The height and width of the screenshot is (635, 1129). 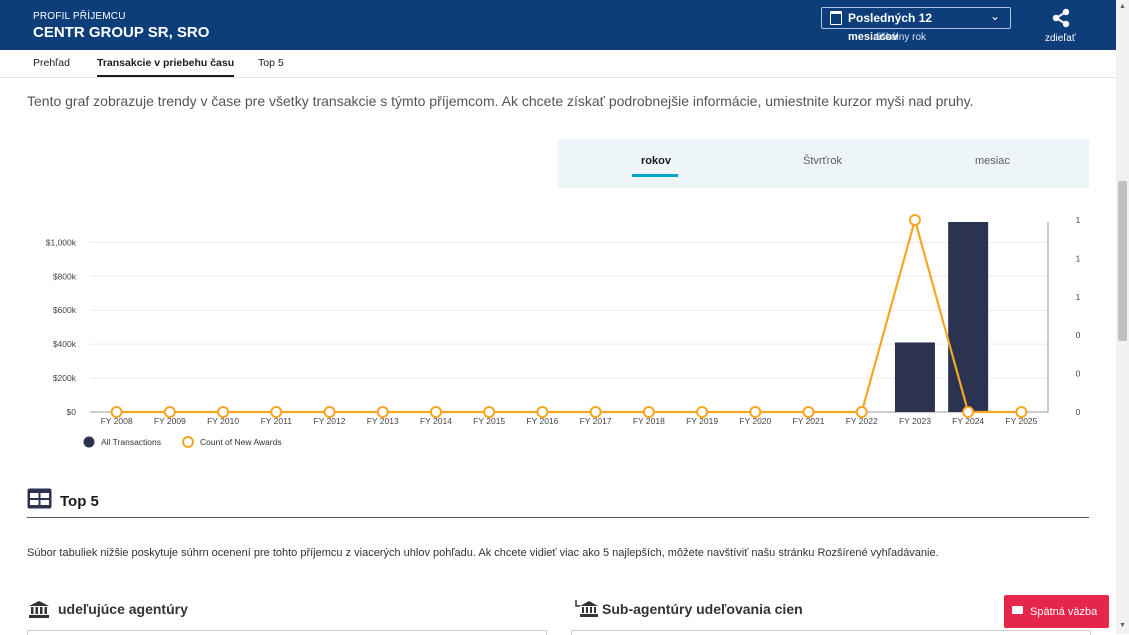 I want to click on table-icon, so click(x=39, y=498).